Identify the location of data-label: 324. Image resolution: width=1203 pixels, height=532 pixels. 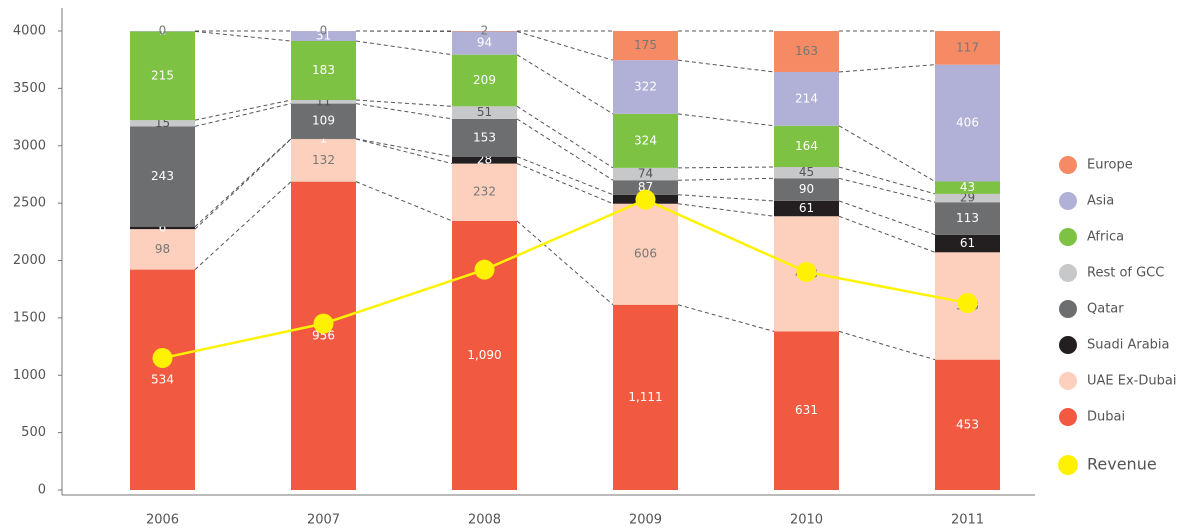
(645, 140).